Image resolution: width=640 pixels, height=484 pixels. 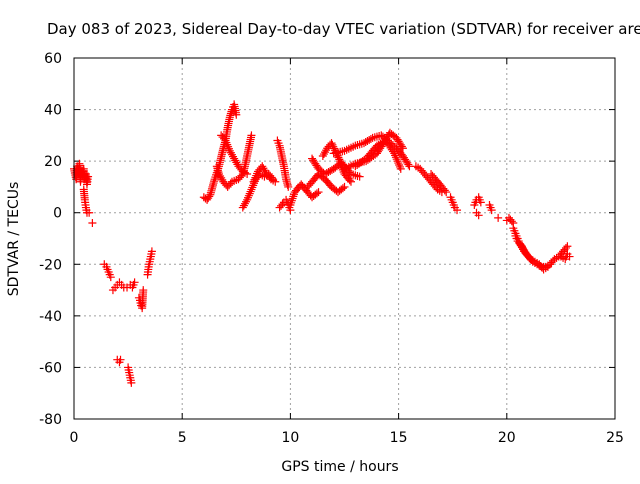 What do you see at coordinates (50, 420) in the screenshot?
I see `y-tick-label: -80` at bounding box center [50, 420].